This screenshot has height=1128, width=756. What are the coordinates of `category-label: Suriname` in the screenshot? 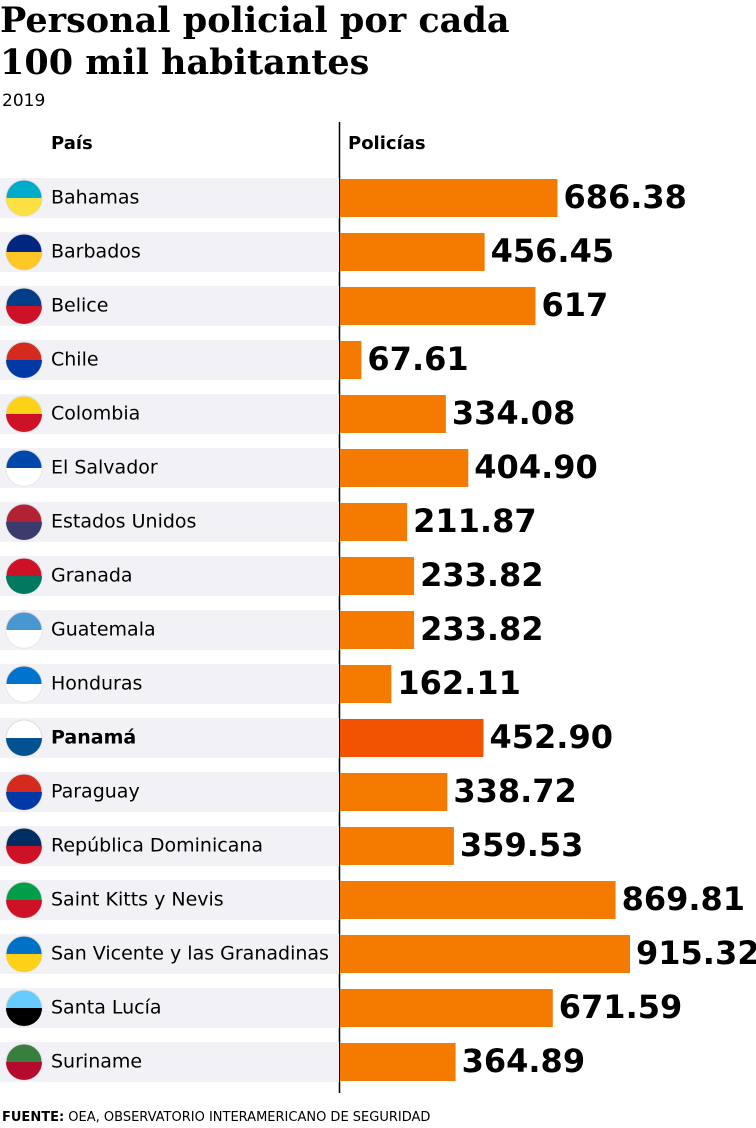 It's located at (96, 1062).